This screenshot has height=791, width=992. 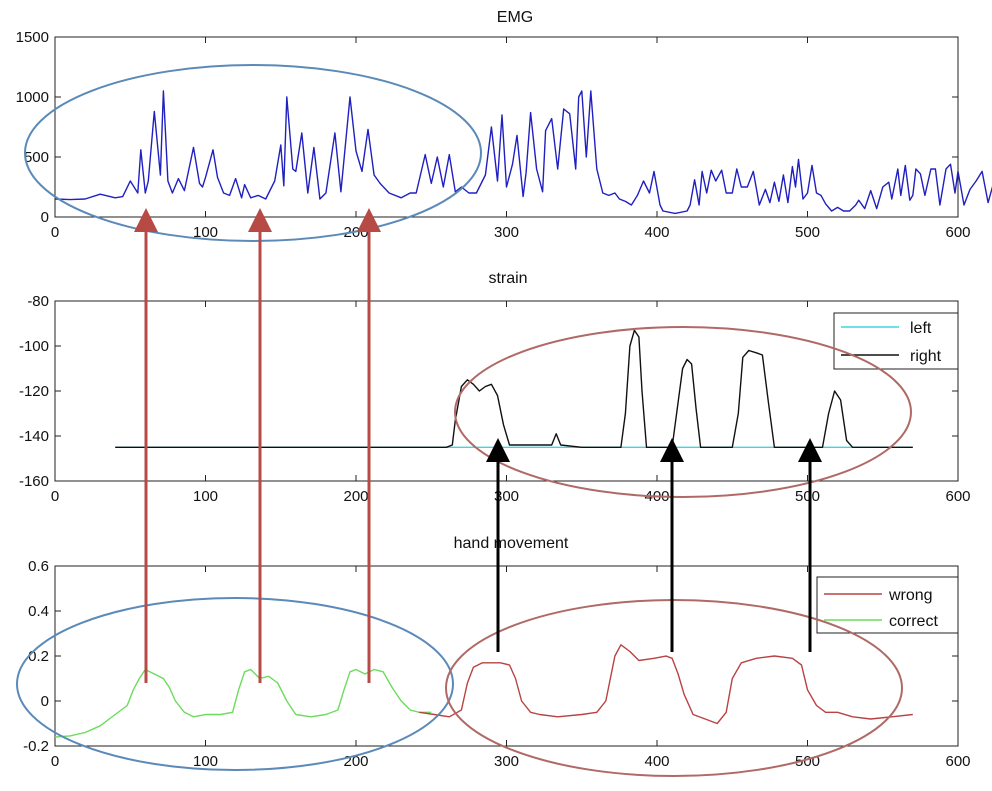 I want to click on hand-wrong-region-ellipse, so click(x=674, y=688).